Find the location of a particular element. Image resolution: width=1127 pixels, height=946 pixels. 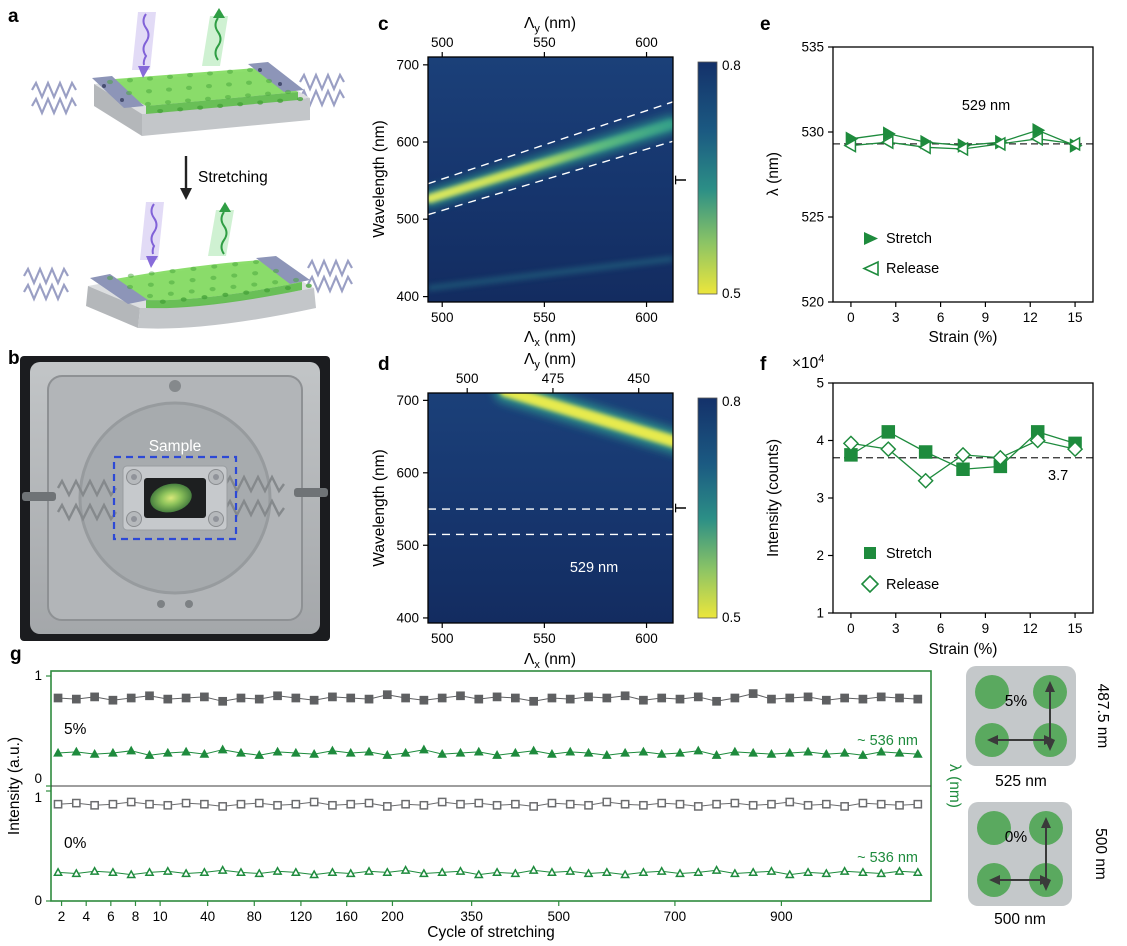

colorbar-title: T is located at coordinates (681, 508).